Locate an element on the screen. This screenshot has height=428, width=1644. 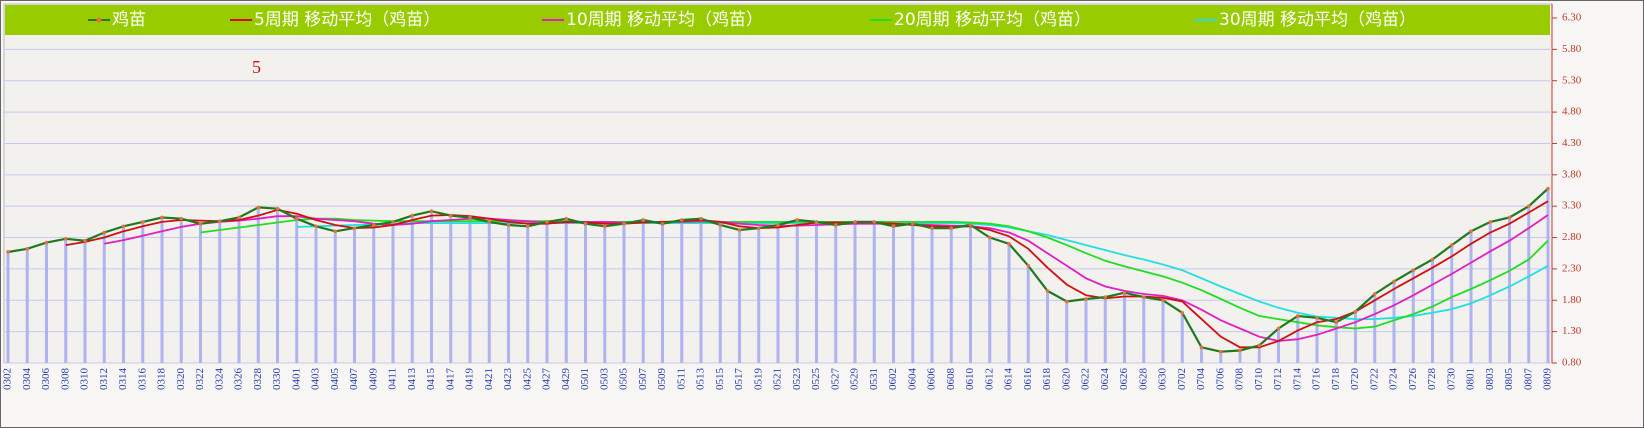
y-tick-label: 6.30 is located at coordinates (1572, 18).